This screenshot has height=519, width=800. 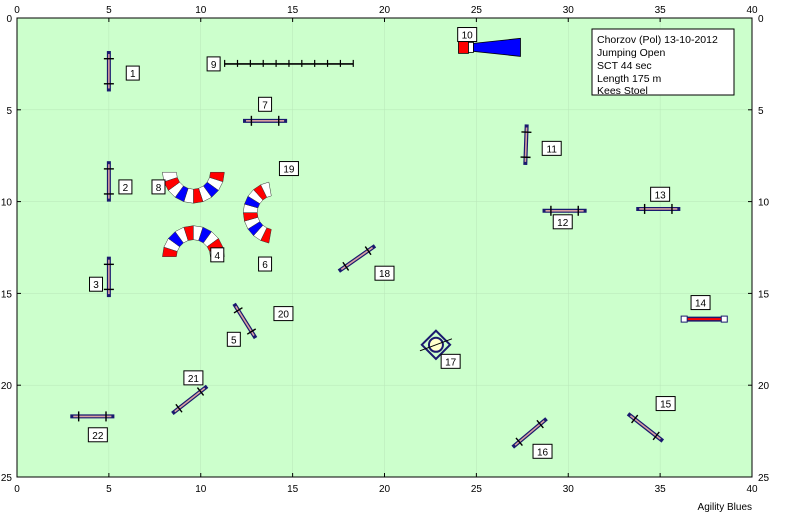 I want to click on label-text: 7, so click(x=265, y=105).